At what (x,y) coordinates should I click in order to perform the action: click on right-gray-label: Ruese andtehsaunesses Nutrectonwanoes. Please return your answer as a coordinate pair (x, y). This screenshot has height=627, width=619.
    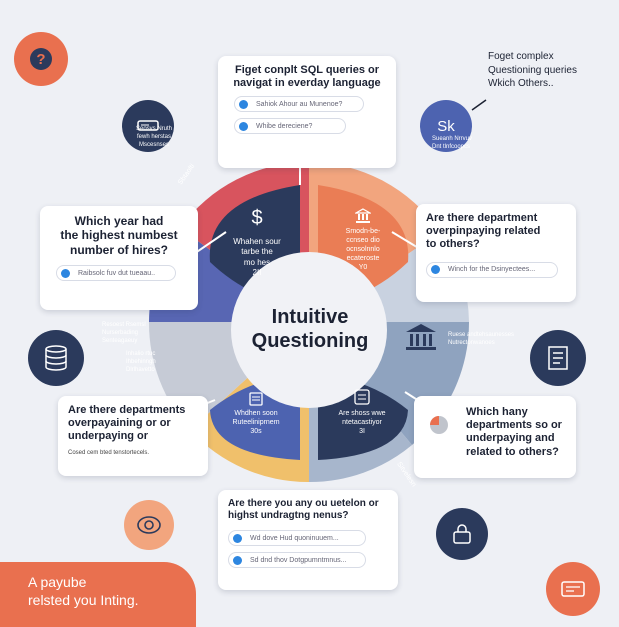
    Looking at the image, I should click on (481, 340).